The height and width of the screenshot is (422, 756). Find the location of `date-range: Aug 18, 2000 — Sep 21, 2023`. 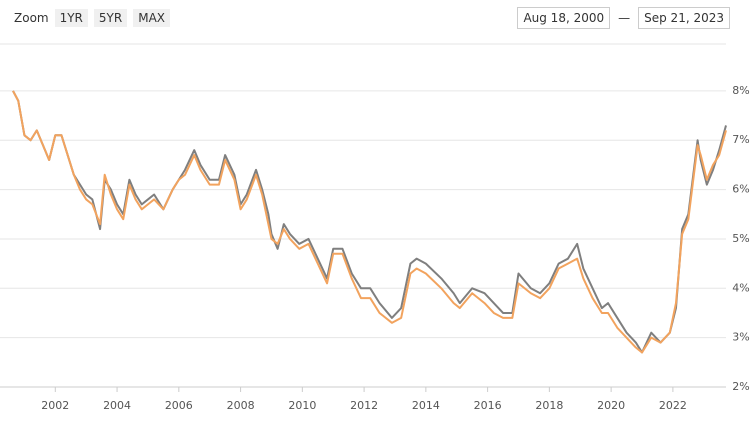

date-range: Aug 18, 2000 — Sep 21, 2023 is located at coordinates (623, 18).